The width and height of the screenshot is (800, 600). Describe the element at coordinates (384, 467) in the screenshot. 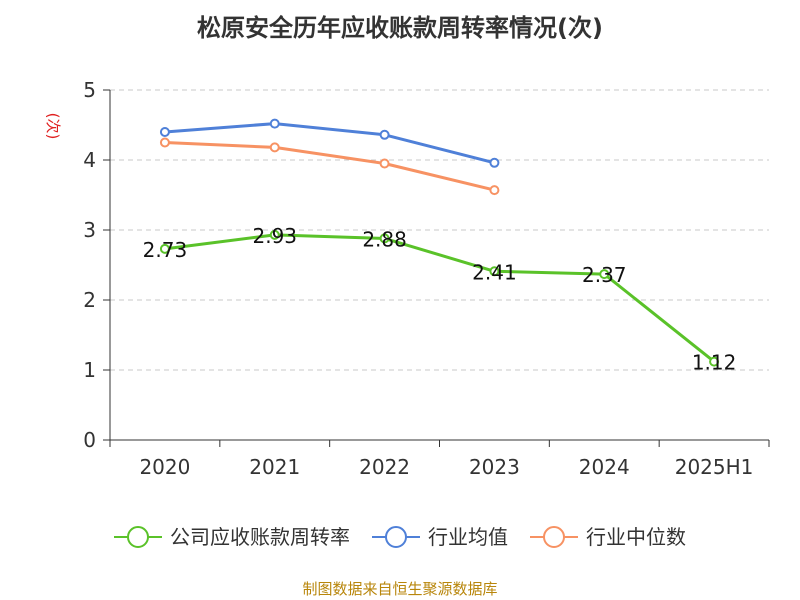

I see `x-tick-label: 2022` at that location.